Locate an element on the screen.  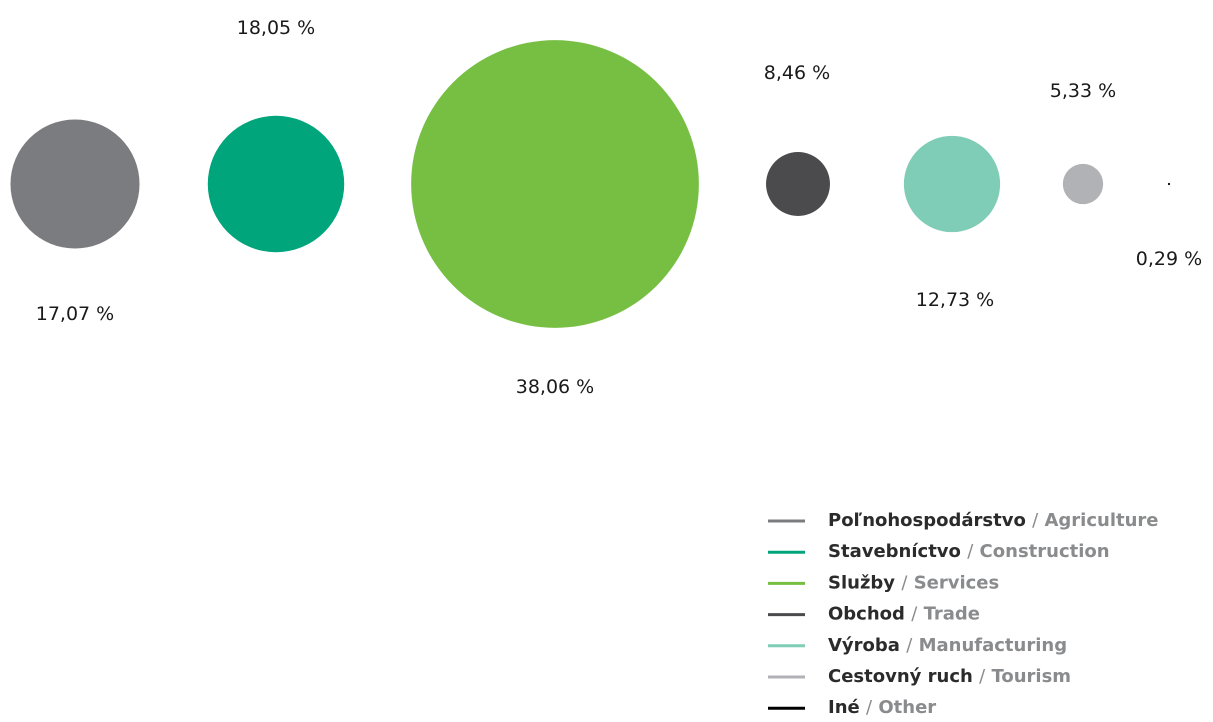
legend-name-en: Tourism is located at coordinates (1031, 676).